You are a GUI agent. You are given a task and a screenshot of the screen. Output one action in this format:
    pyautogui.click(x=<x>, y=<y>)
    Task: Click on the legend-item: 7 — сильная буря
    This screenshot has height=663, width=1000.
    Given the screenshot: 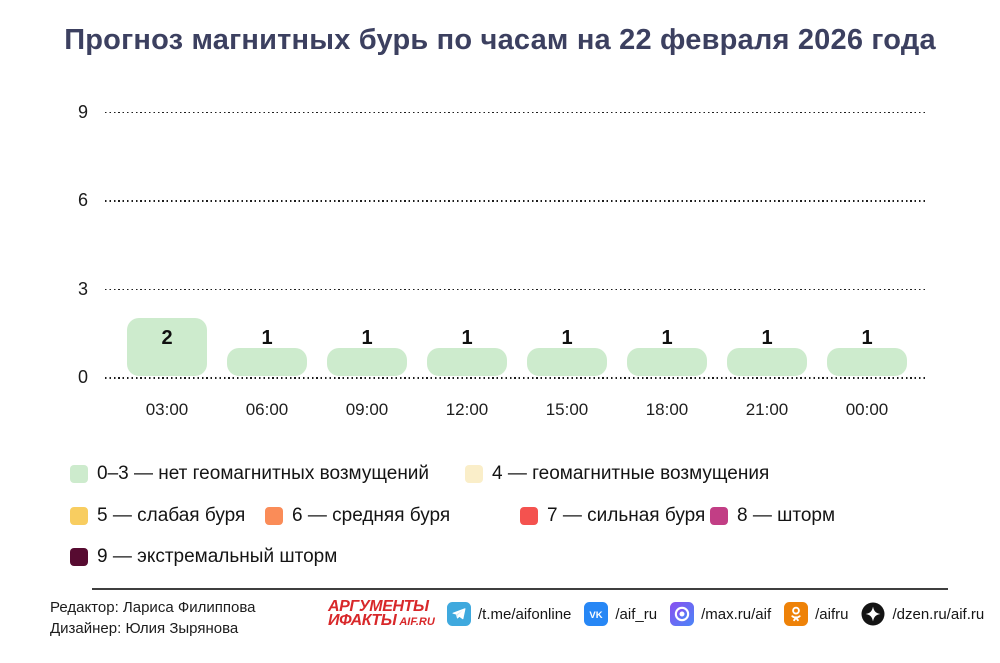 What is the action you would take?
    pyautogui.click(x=612, y=516)
    